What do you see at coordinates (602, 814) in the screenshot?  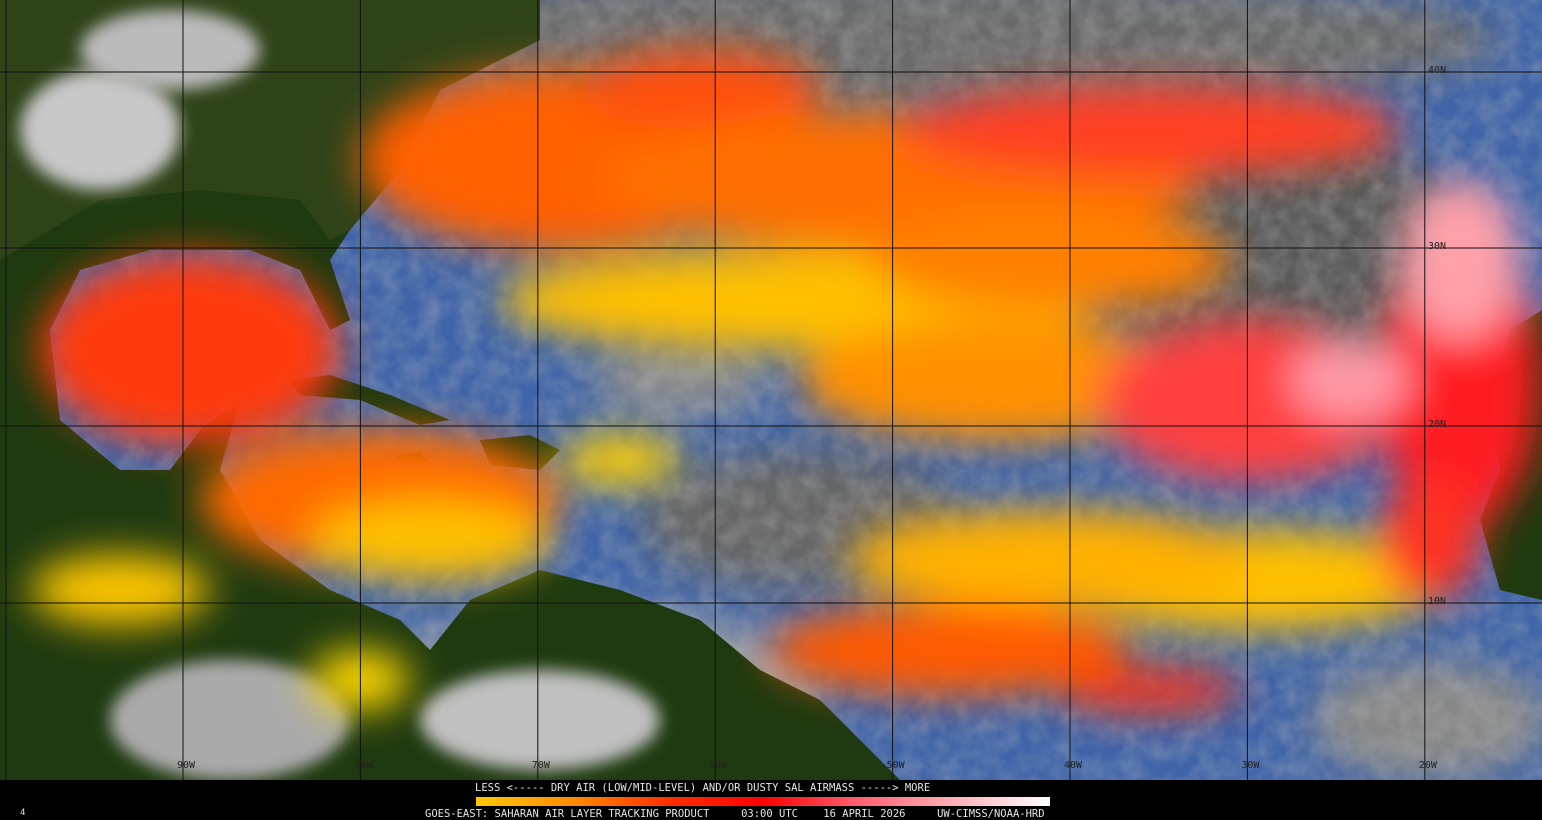 I see `product-title: SAHARAN AIR LAYER TRACKING PRODUCT` at bounding box center [602, 814].